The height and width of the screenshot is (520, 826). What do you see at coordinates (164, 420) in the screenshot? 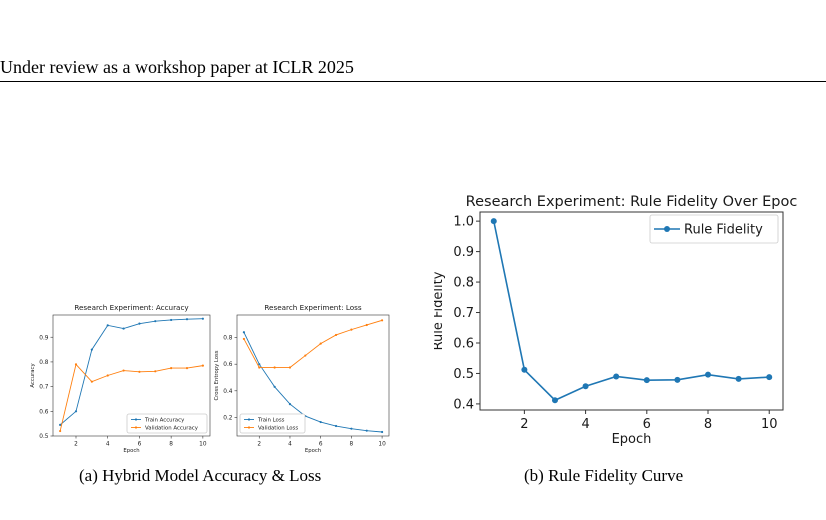
I see `legend-label: Train Accuracy` at bounding box center [164, 420].